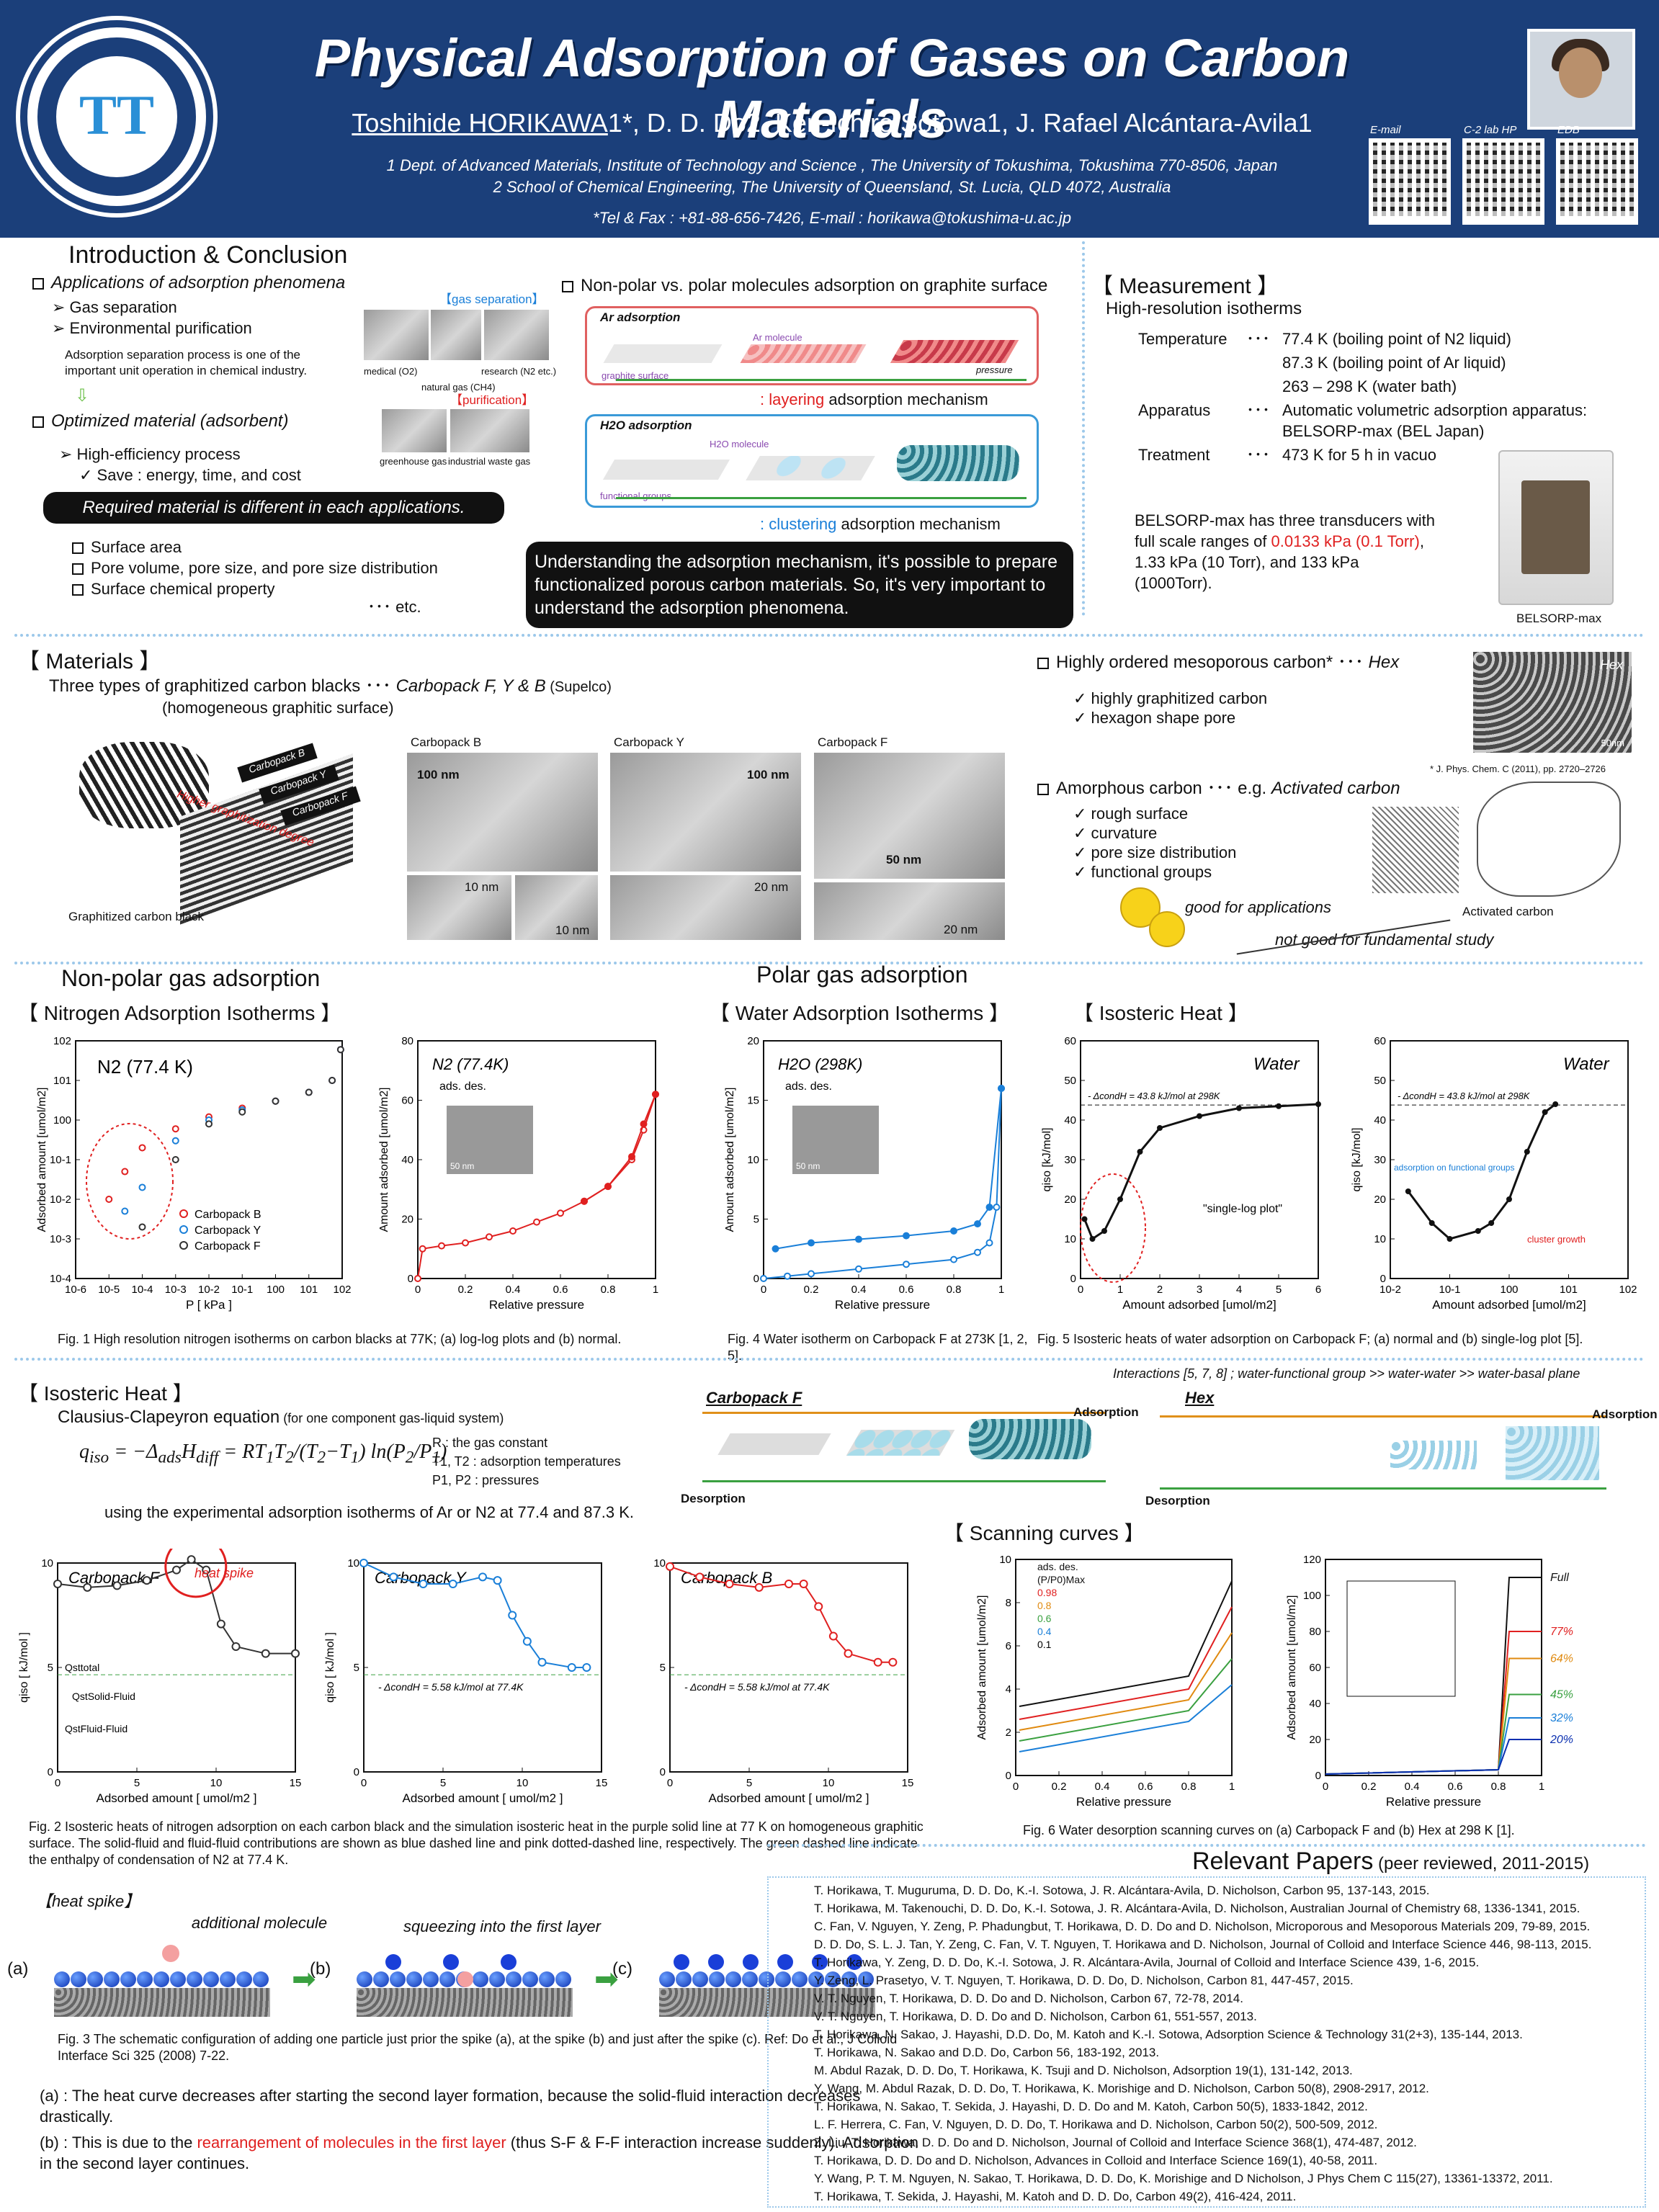 The image size is (1659, 2212). Describe the element at coordinates (954, 1290) in the screenshot. I see `x-tick-label: 0.8` at that location.